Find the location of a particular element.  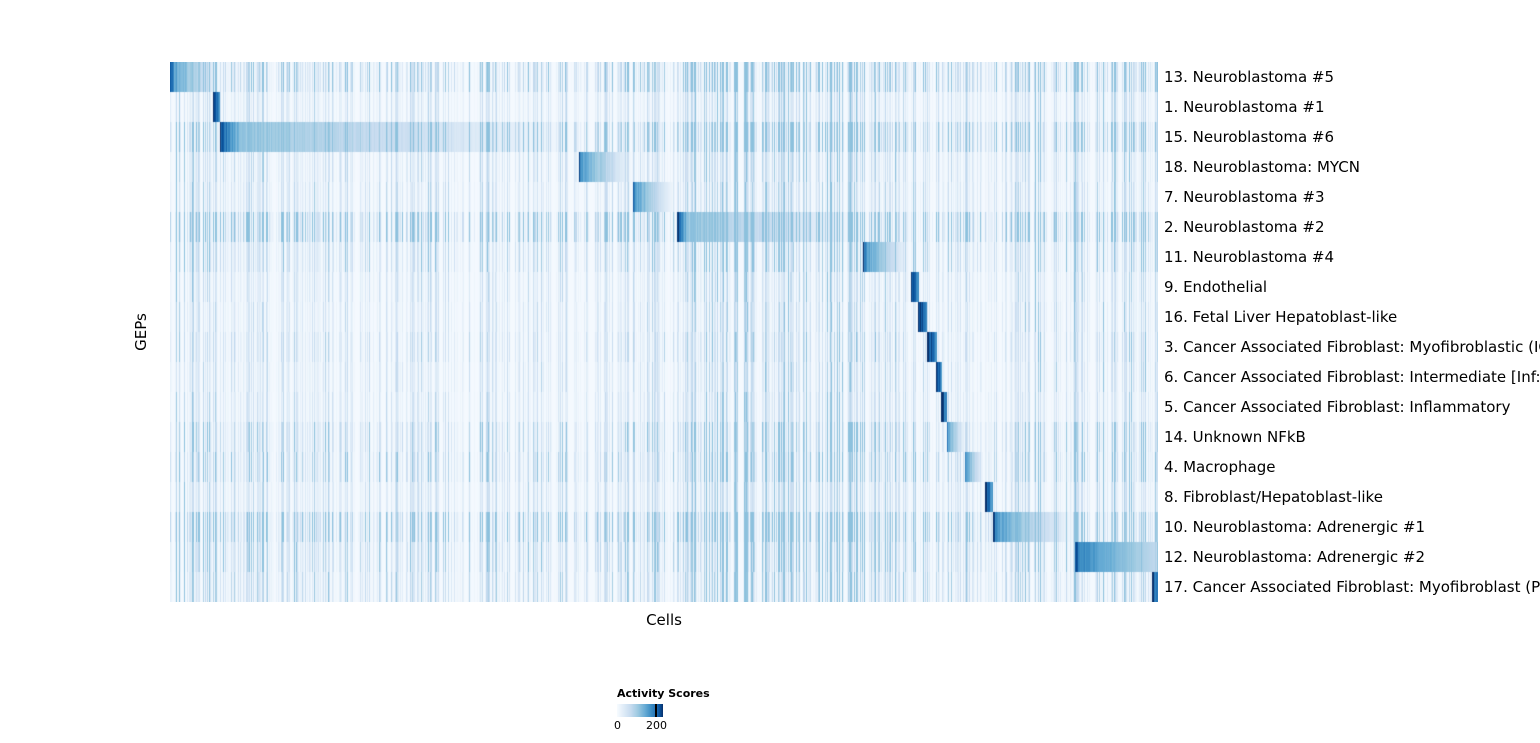

legend-labels: 0 200 is located at coordinates (655, 725).